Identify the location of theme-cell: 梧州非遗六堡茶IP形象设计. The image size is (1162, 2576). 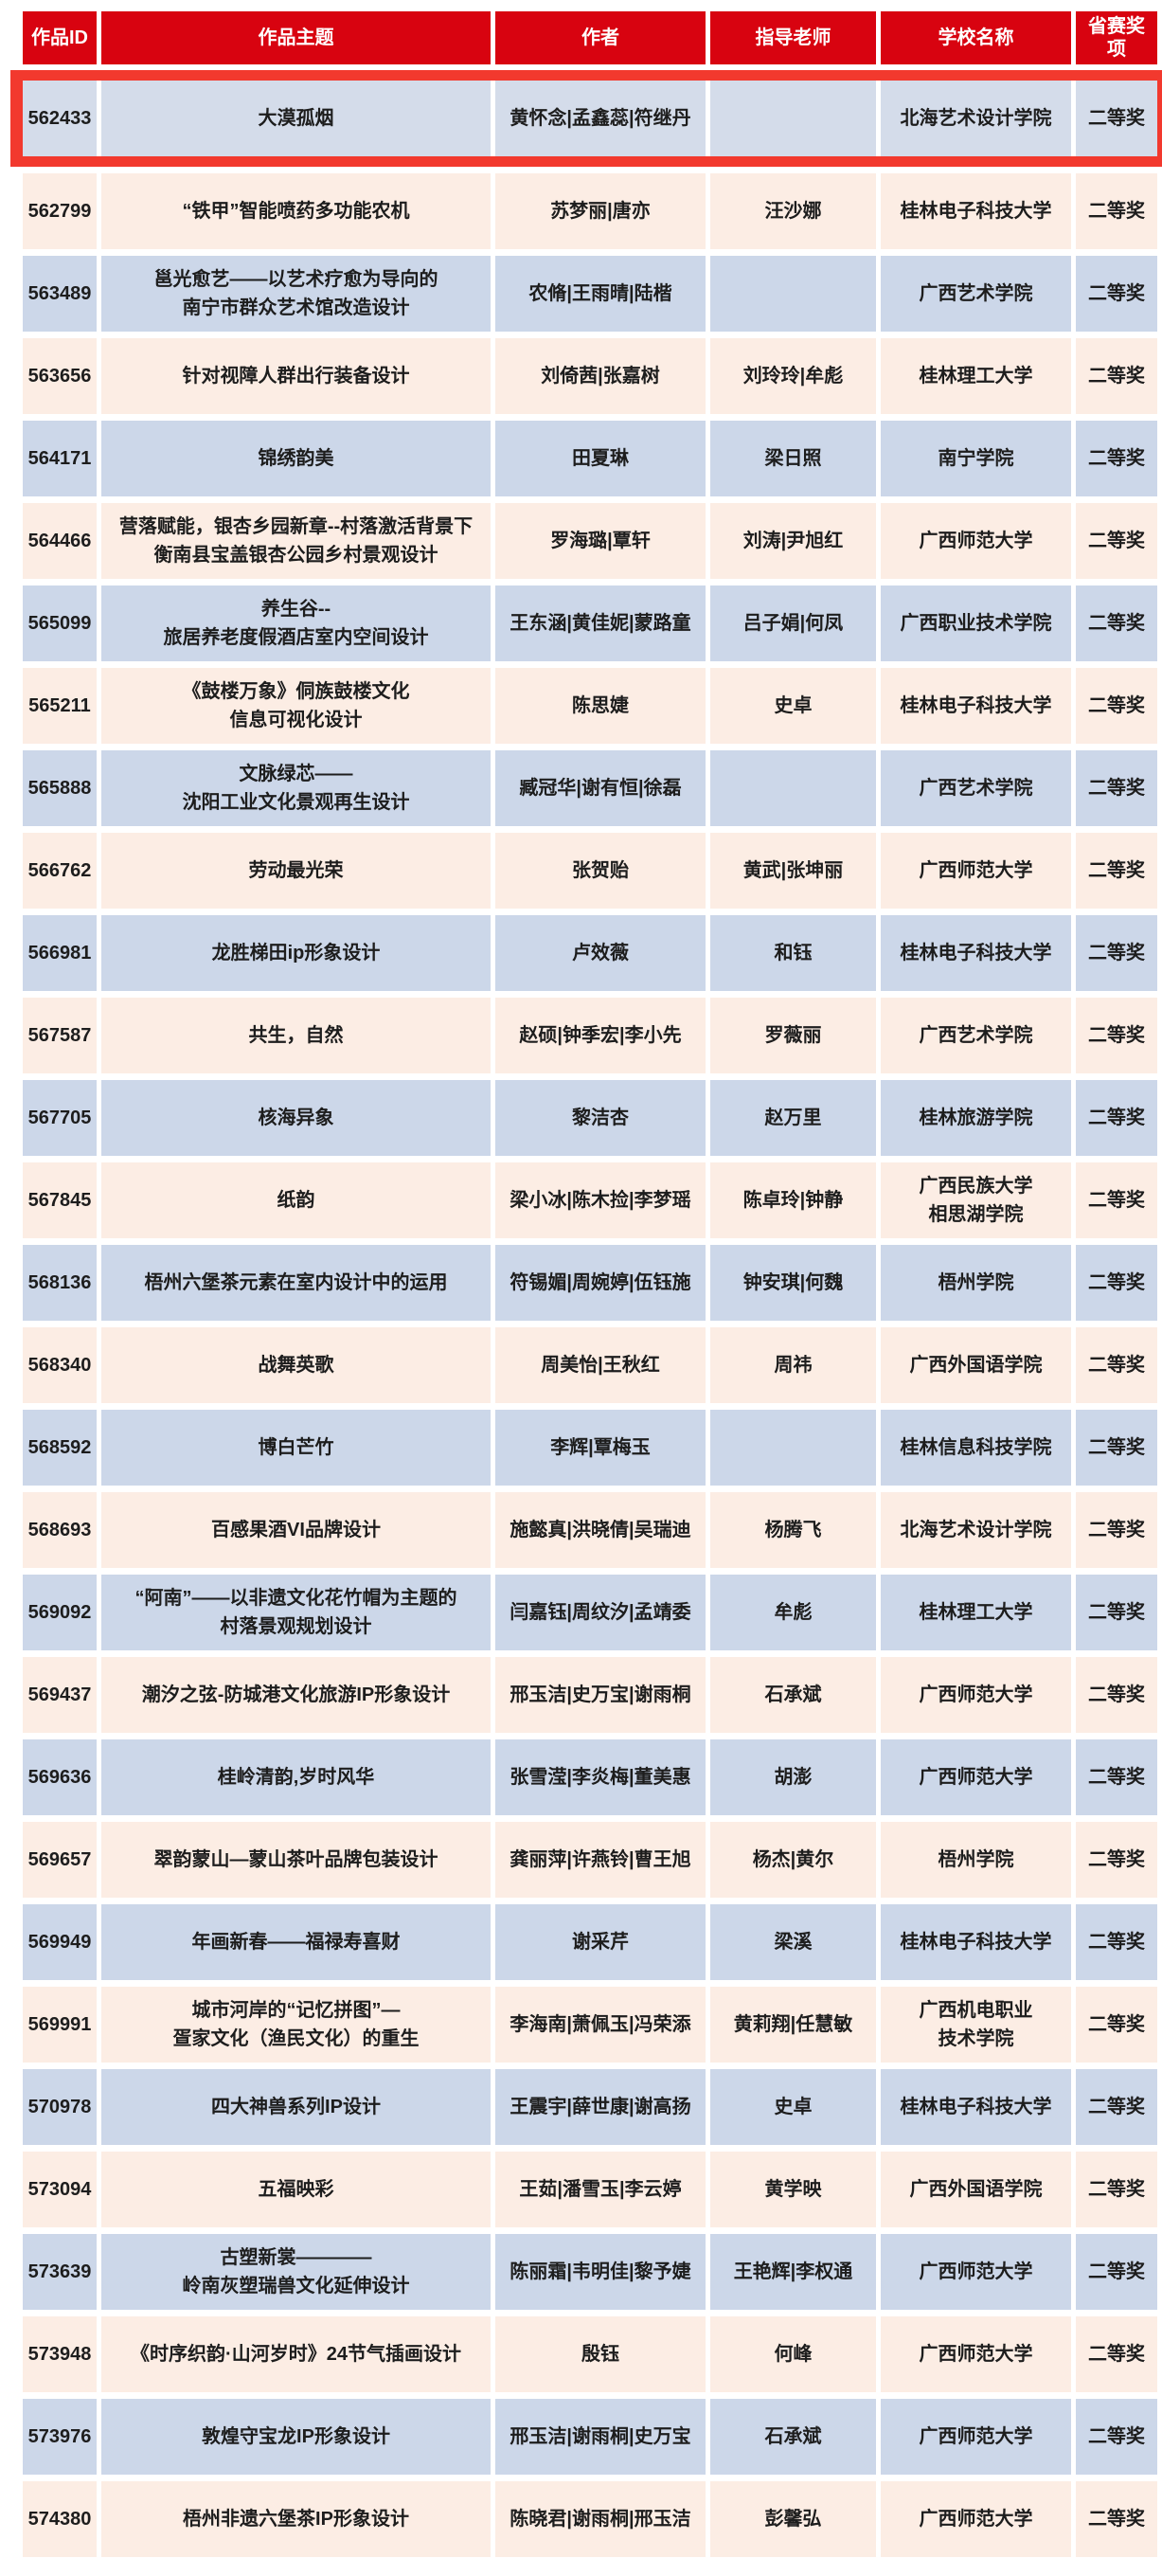
(296, 2519).